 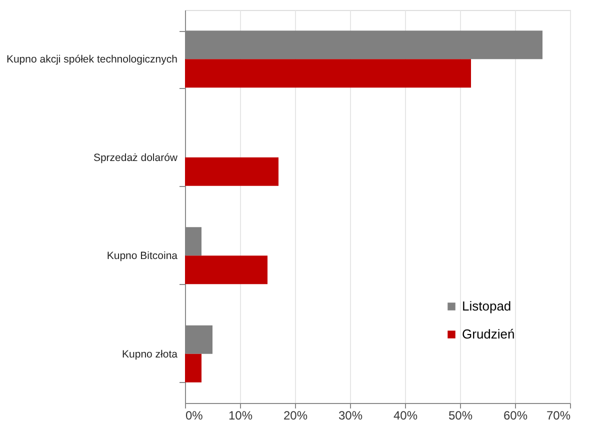 I want to click on x-tick-label: 10%, so click(x=240, y=415).